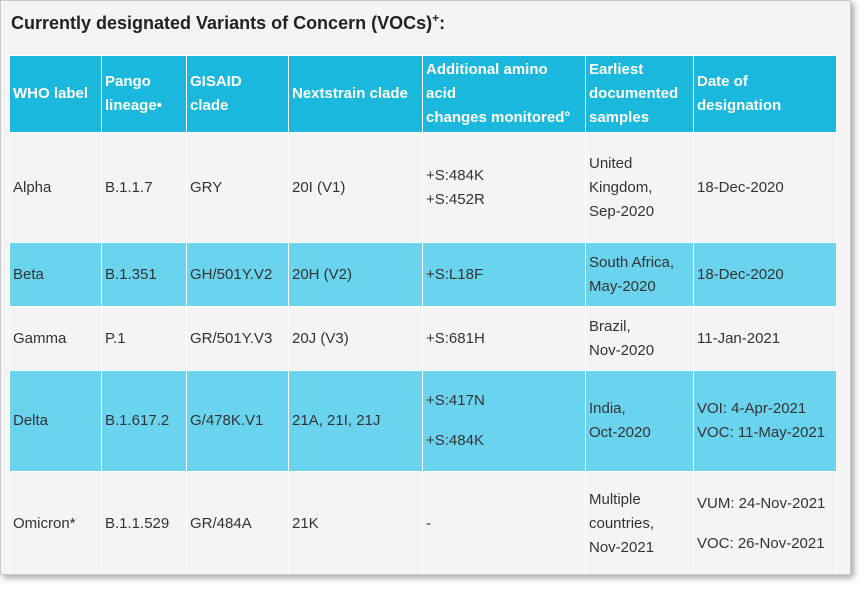 This screenshot has width=866, height=590. I want to click on cell-who: Alpha, so click(55, 187).